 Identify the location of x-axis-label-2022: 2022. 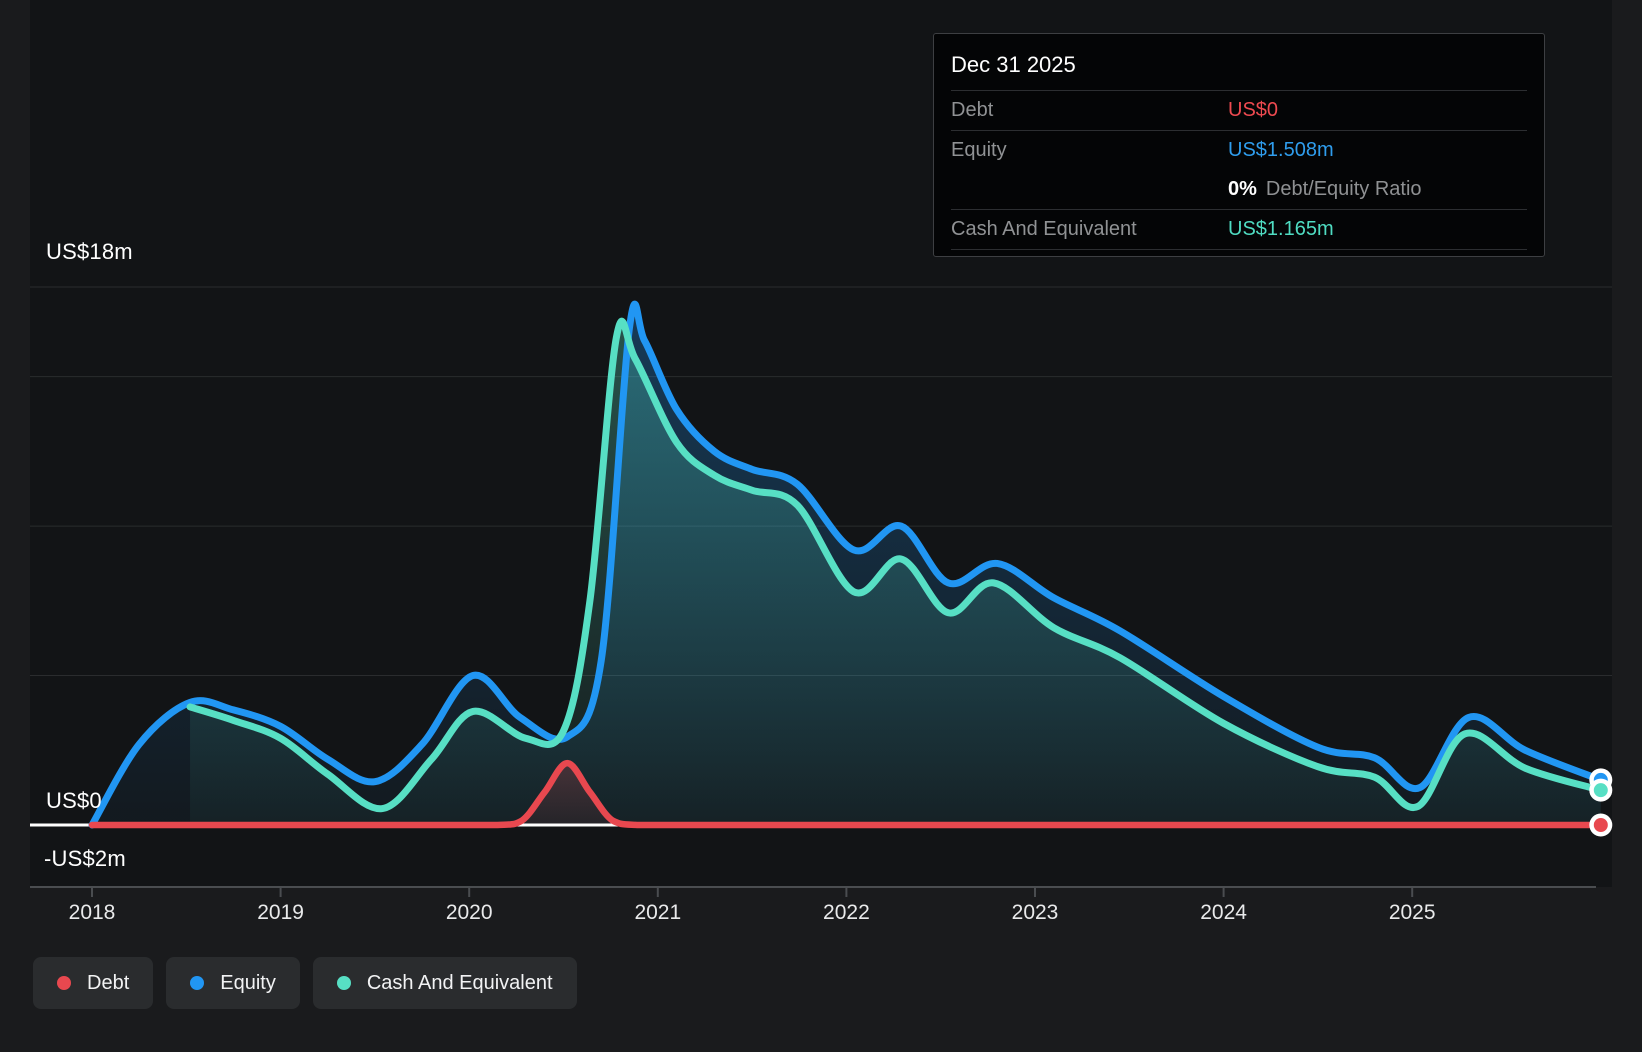
(846, 912).